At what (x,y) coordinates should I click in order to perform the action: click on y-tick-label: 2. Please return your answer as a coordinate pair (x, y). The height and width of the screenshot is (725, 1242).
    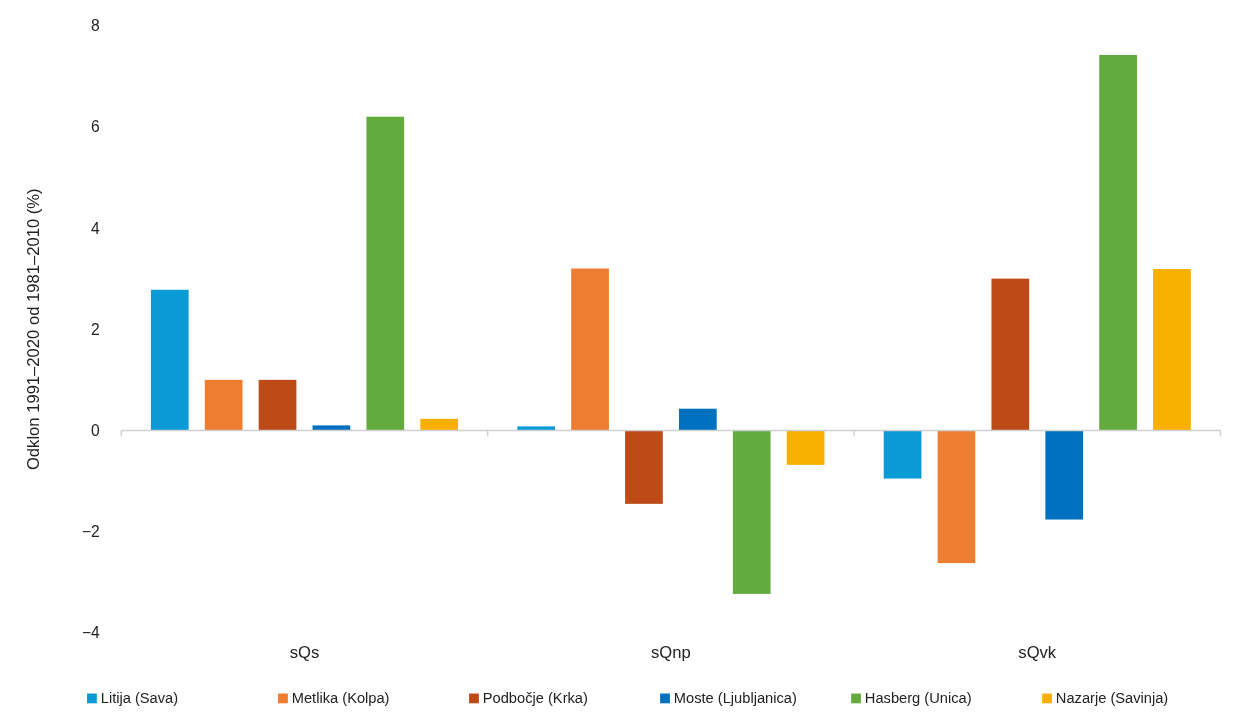
    Looking at the image, I should click on (95, 329).